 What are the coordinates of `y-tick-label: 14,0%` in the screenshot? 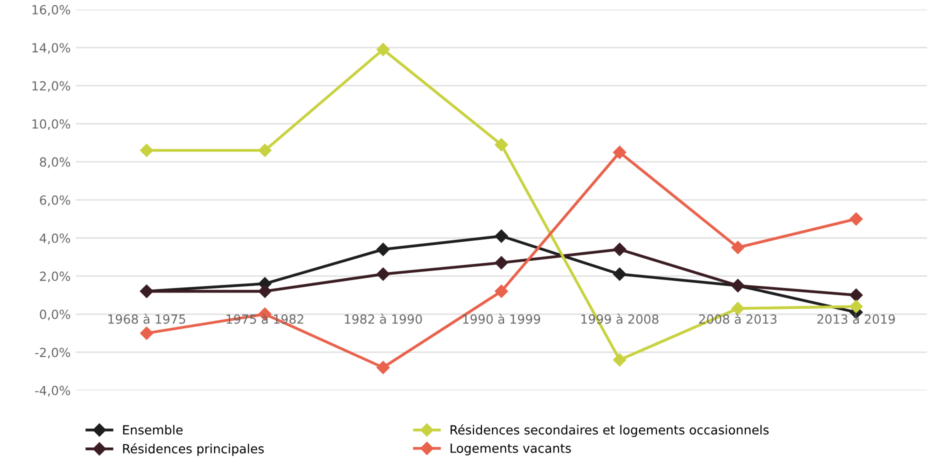 It's located at (51, 48).